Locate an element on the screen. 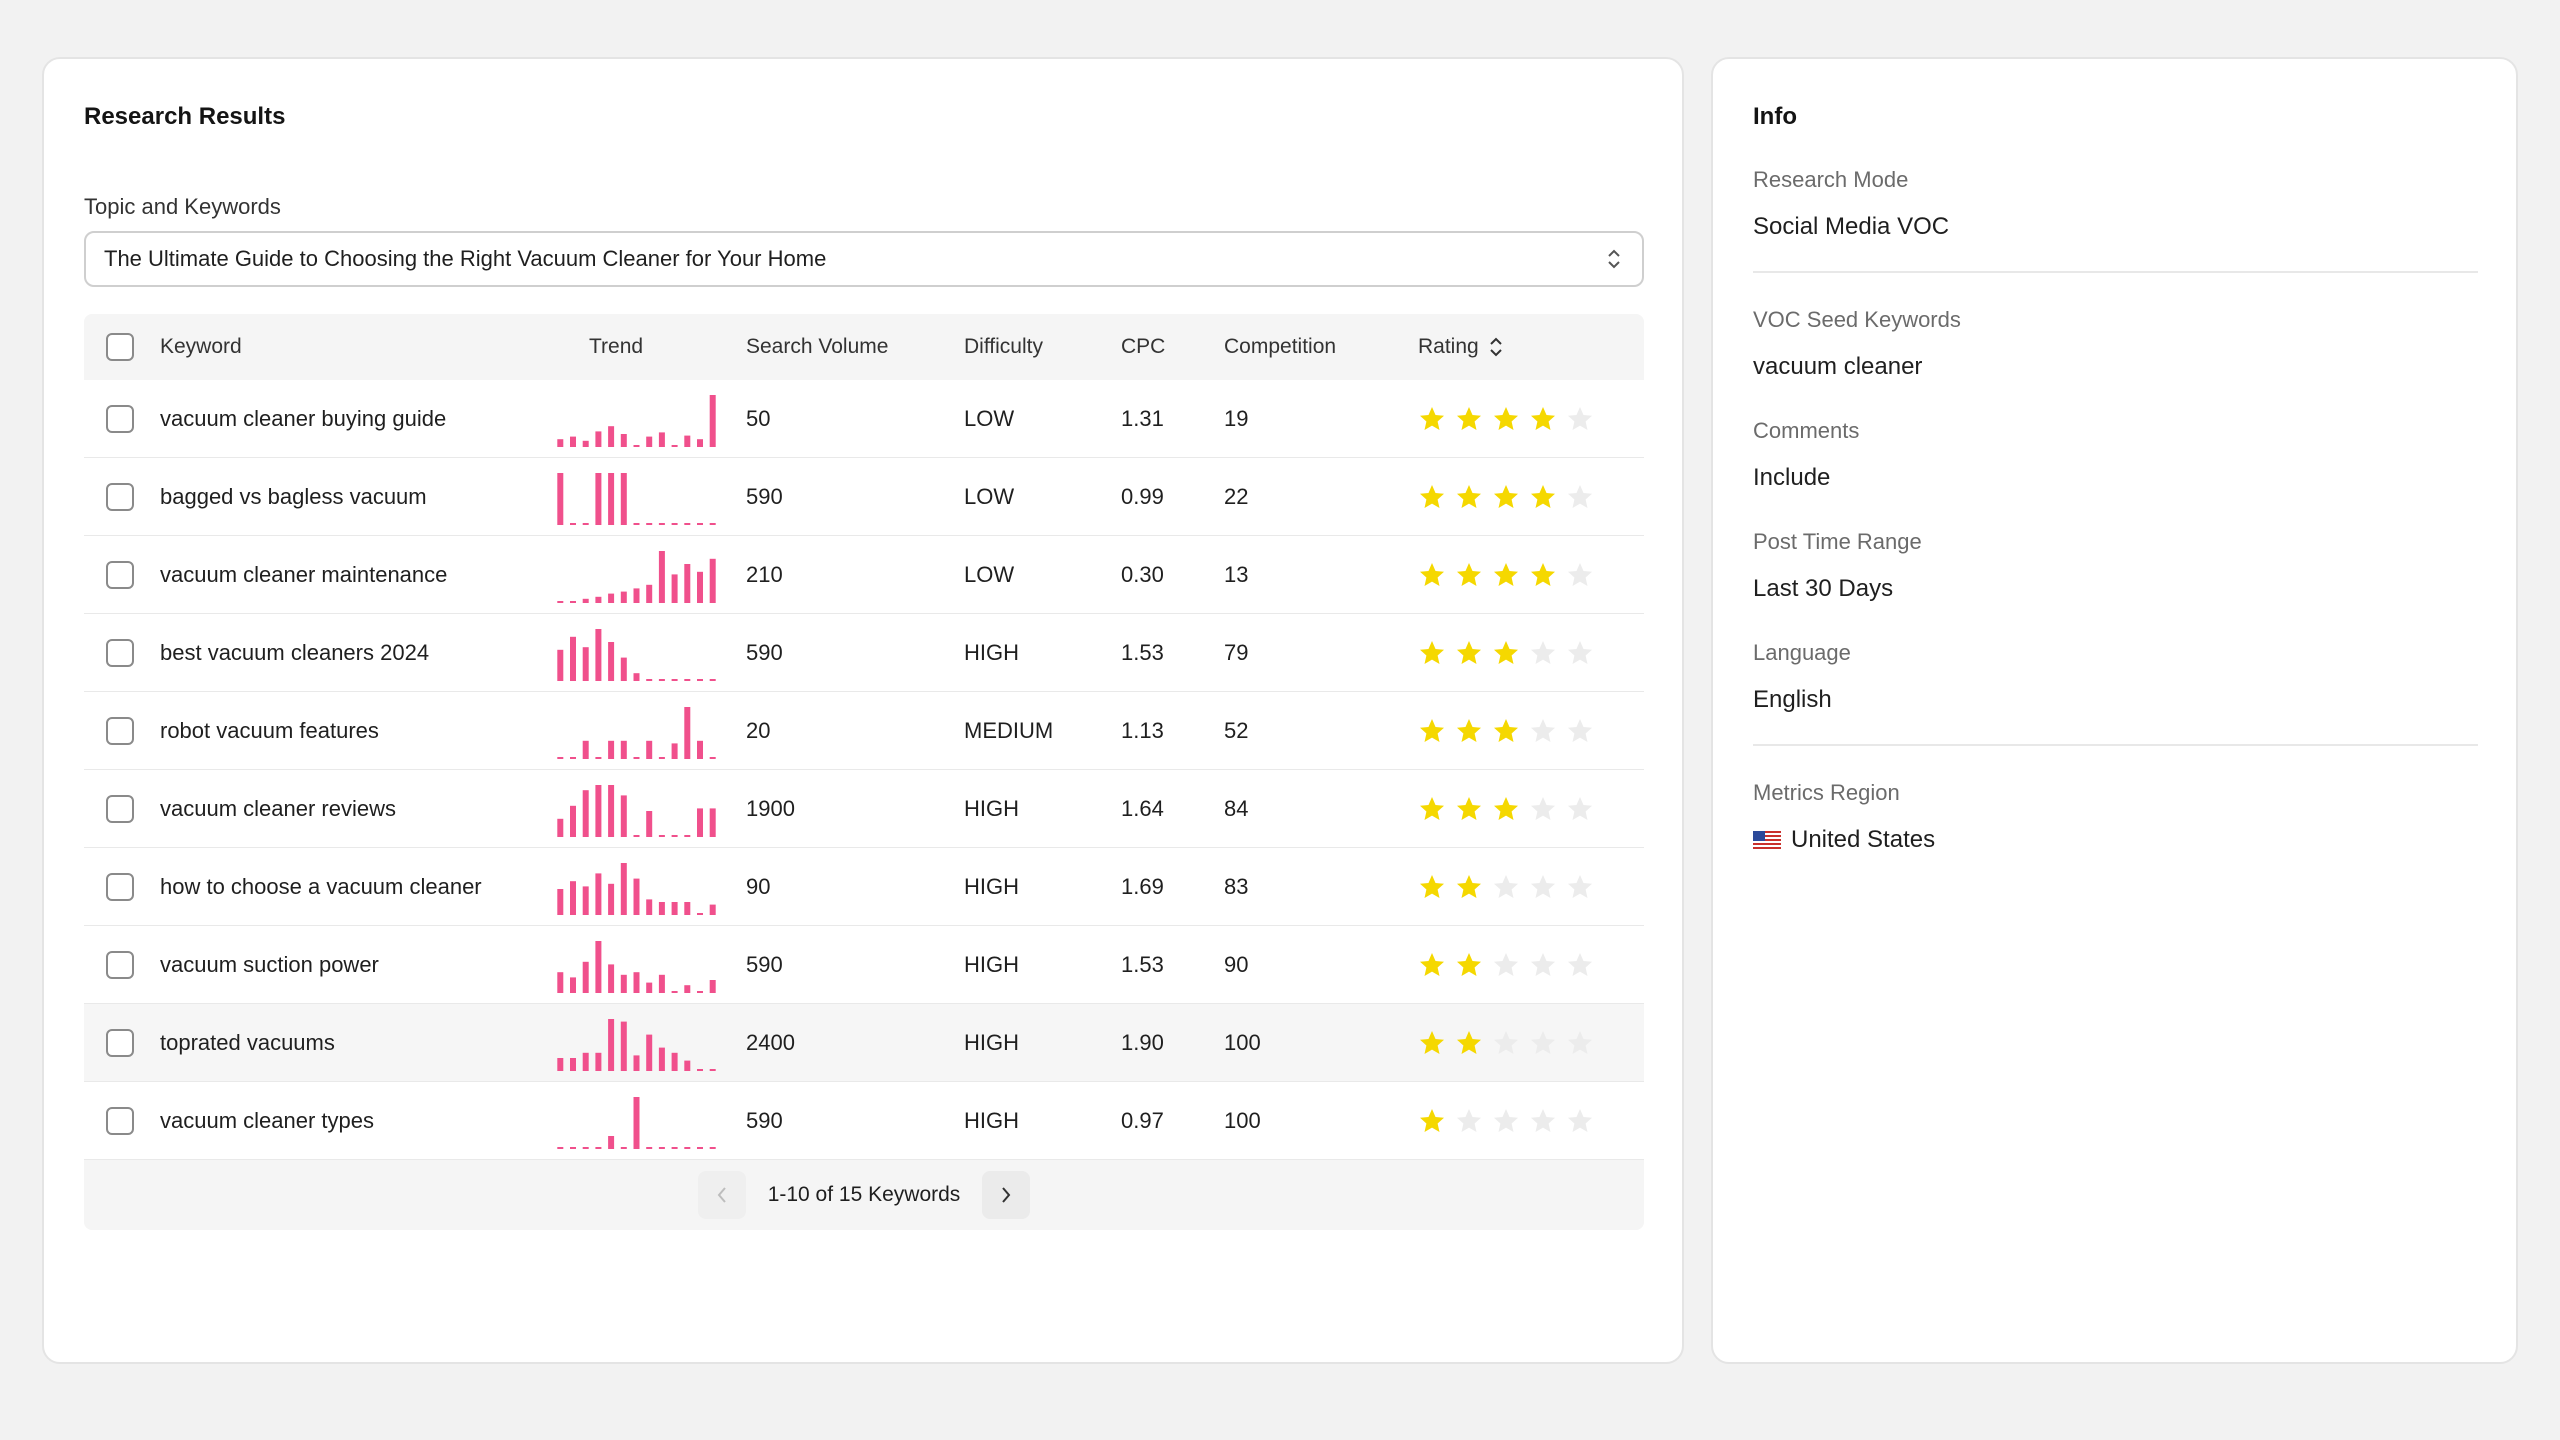  table-row: robot vacuum features 20 MEDIUM 1.13 52 is located at coordinates (864, 731).